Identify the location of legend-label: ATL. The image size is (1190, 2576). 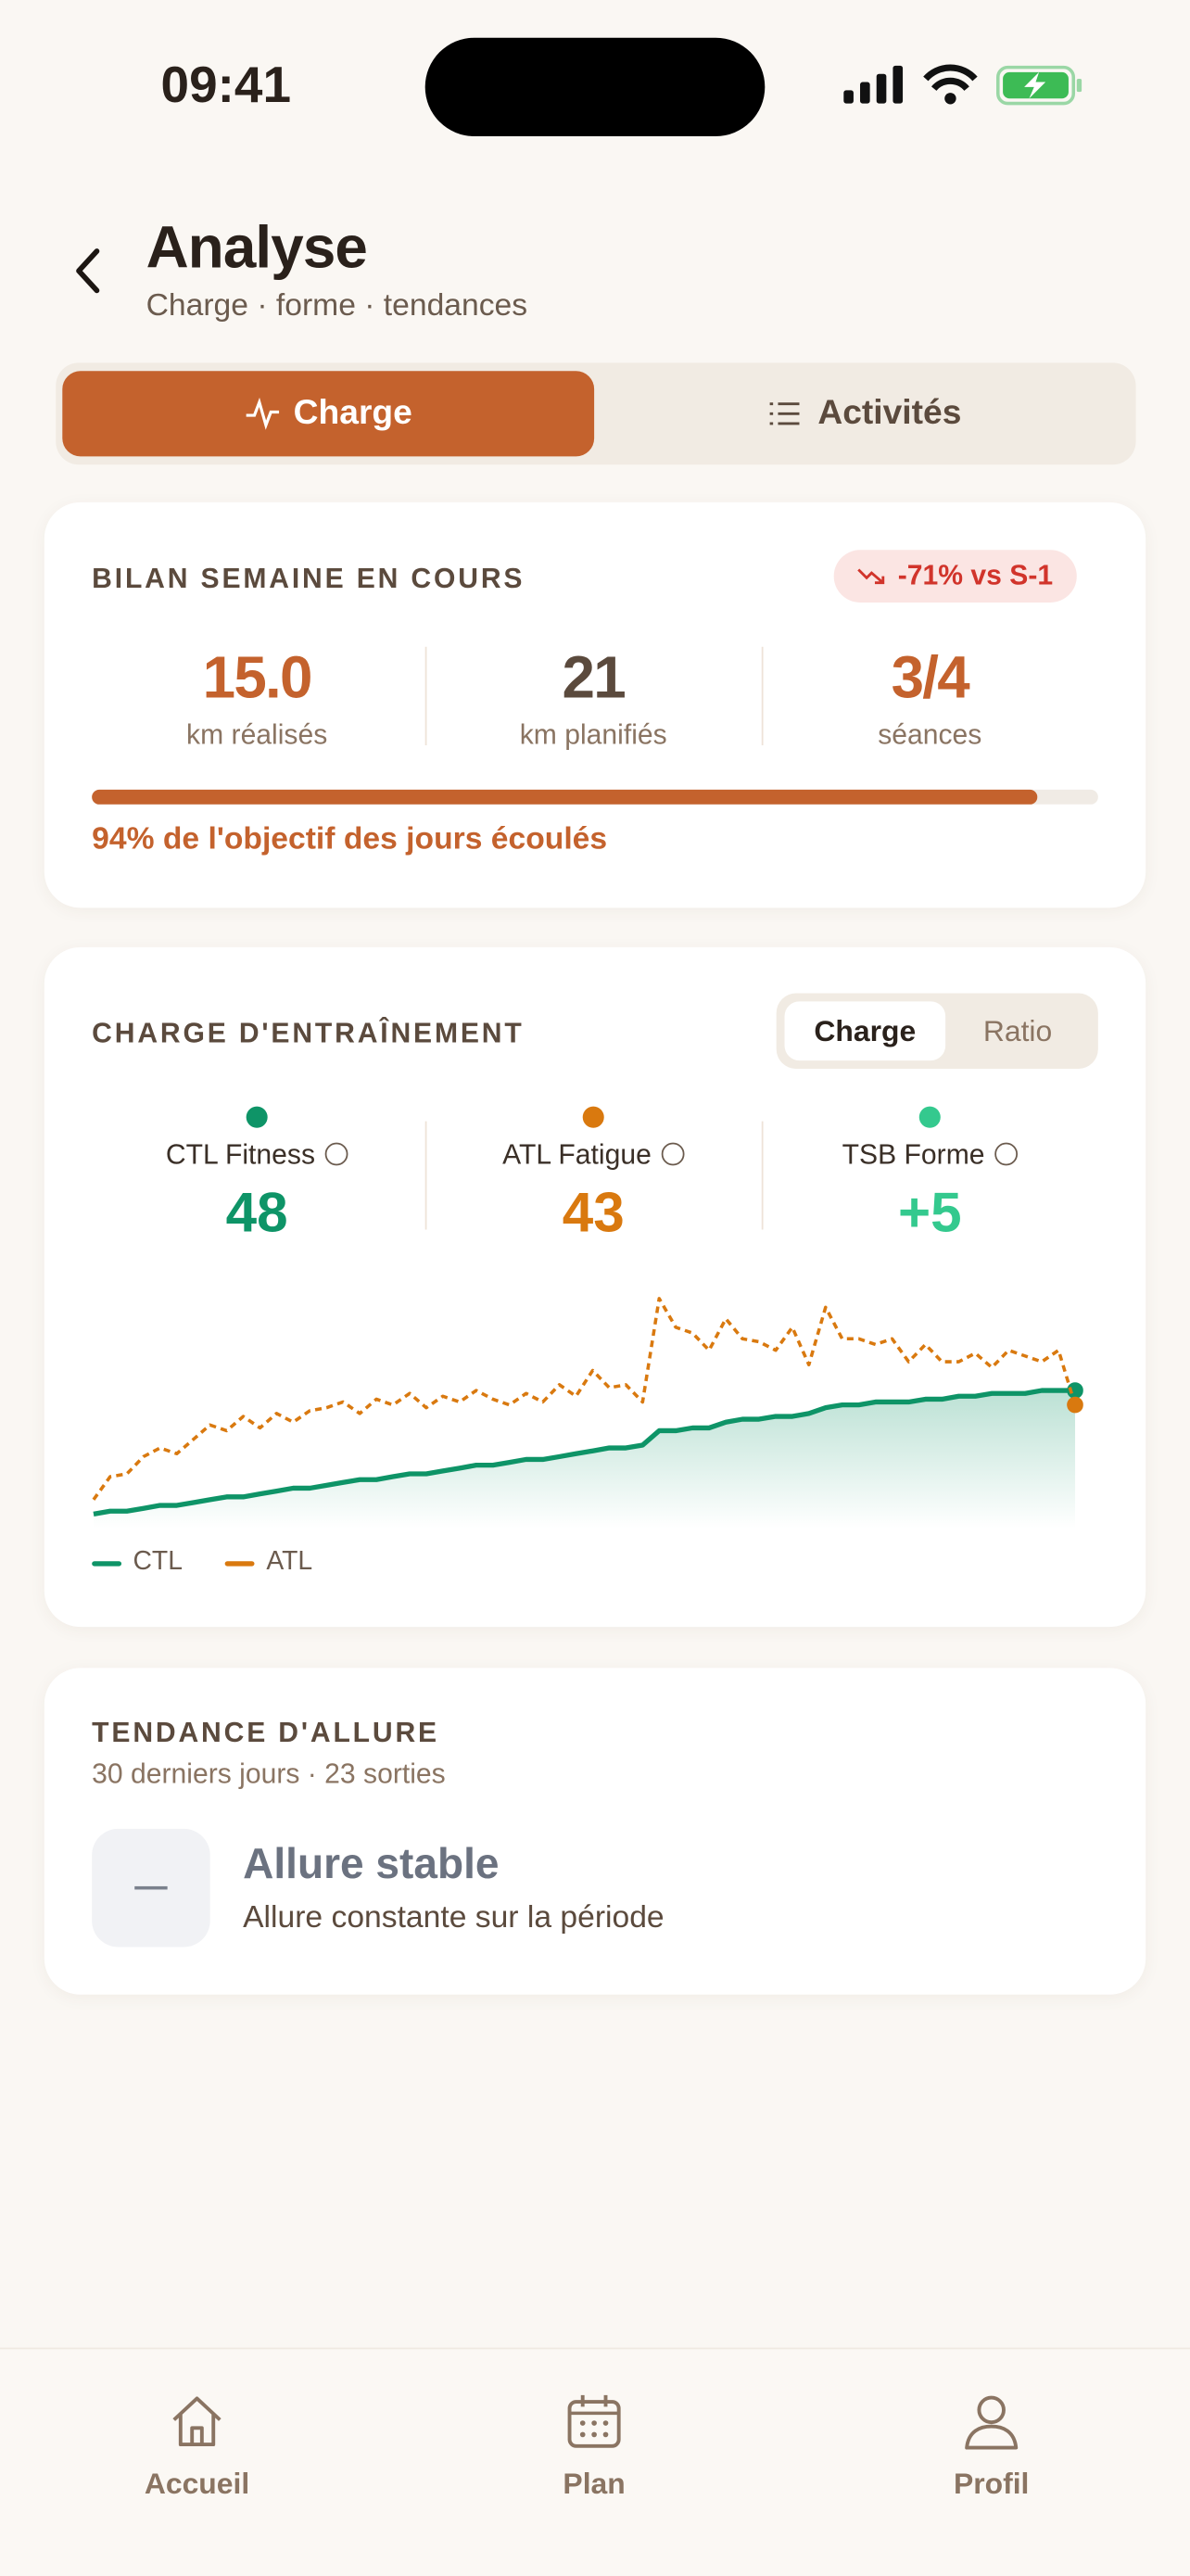
(289, 1562).